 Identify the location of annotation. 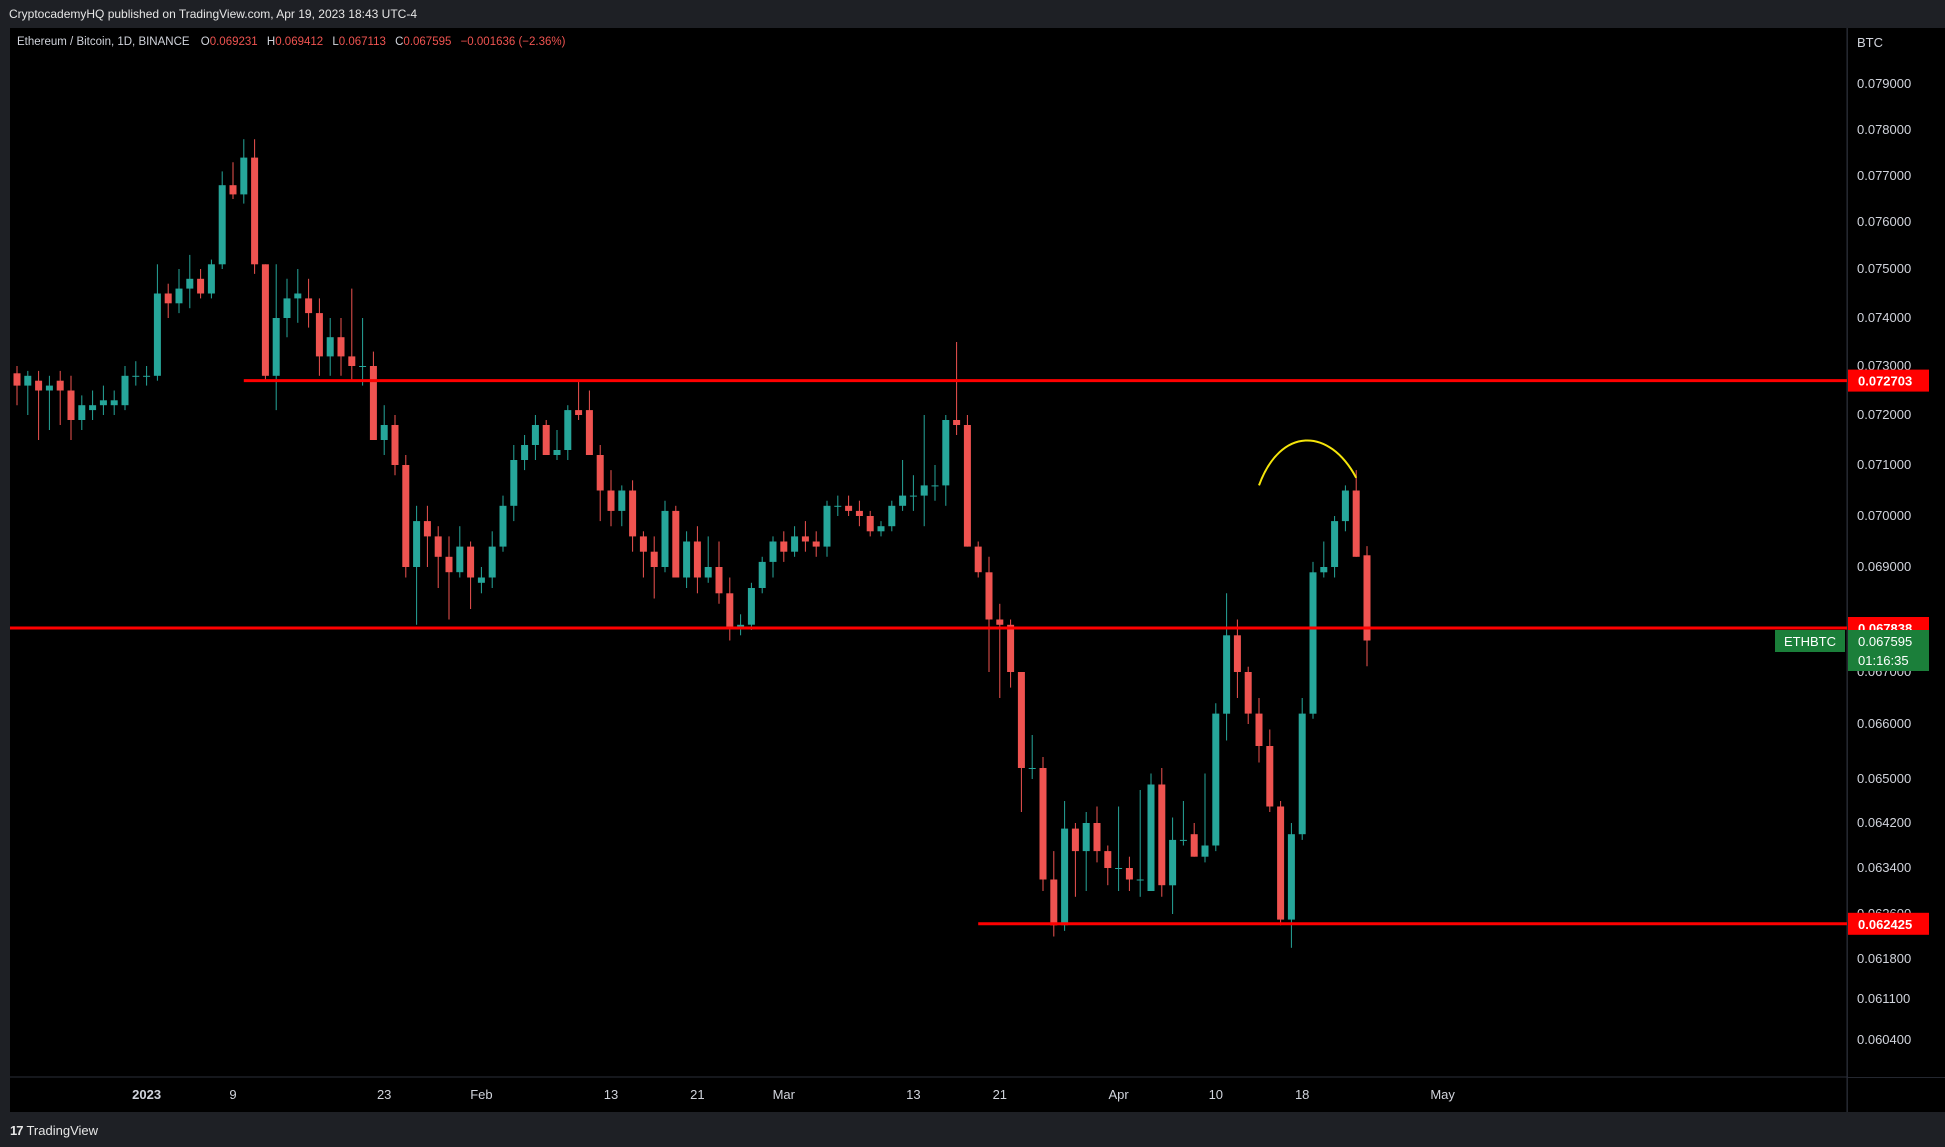
(1308, 462).